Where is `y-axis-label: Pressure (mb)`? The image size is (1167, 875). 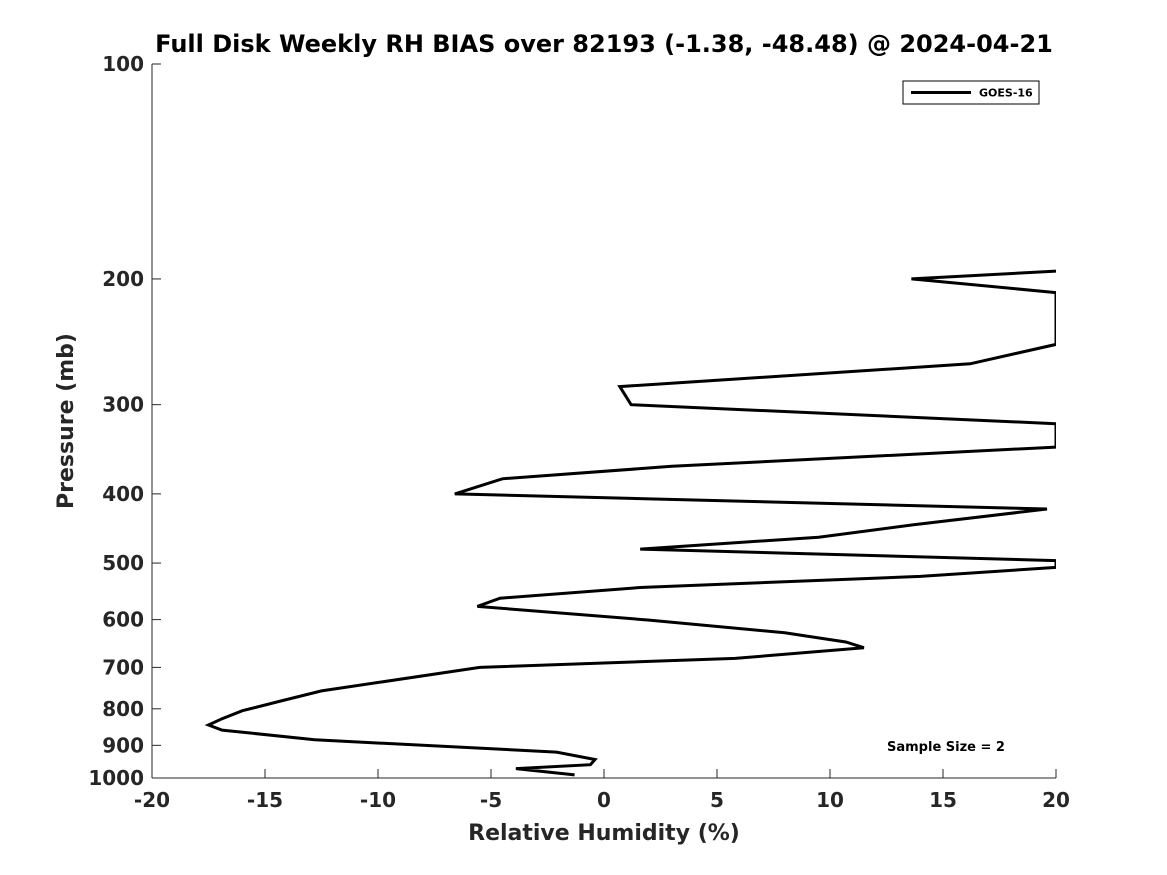
y-axis-label: Pressure (mb) is located at coordinates (66, 421).